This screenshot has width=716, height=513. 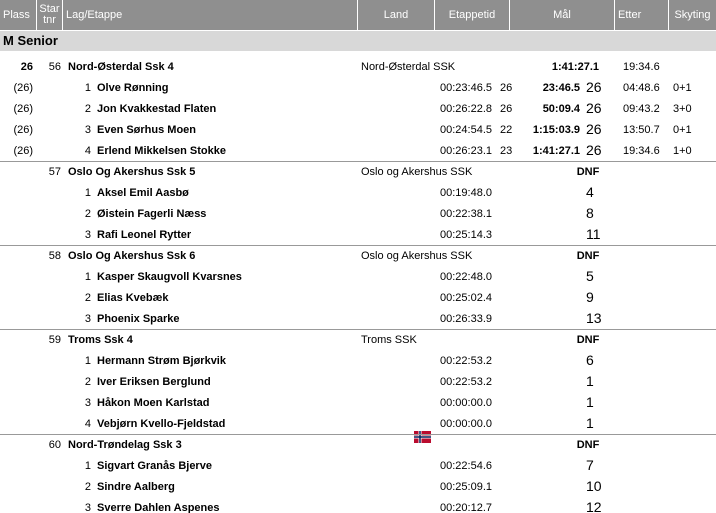 What do you see at coordinates (161, 361) in the screenshot?
I see `athlete-name: Hermann Strøm Bjørkvik` at bounding box center [161, 361].